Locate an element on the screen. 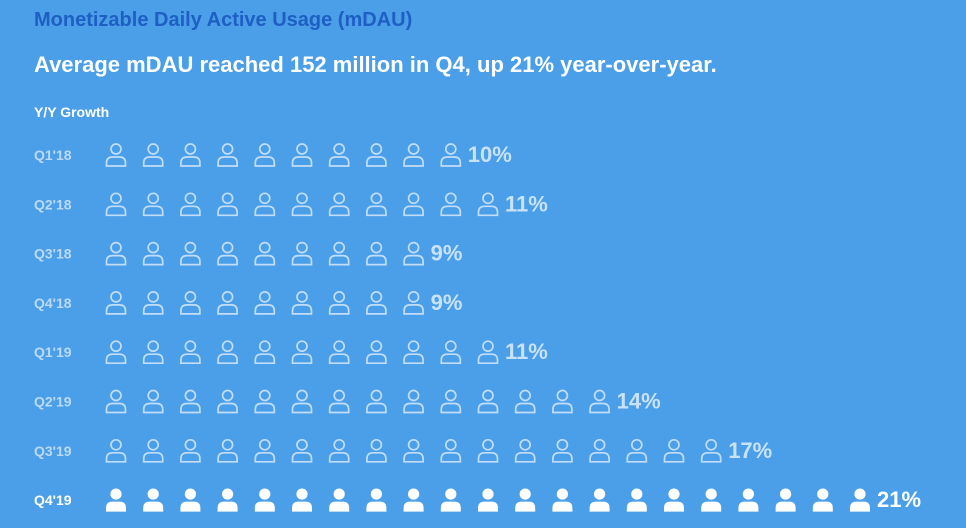 The height and width of the screenshot is (528, 966). y-axis-label: Y/Y Growth is located at coordinates (72, 112).